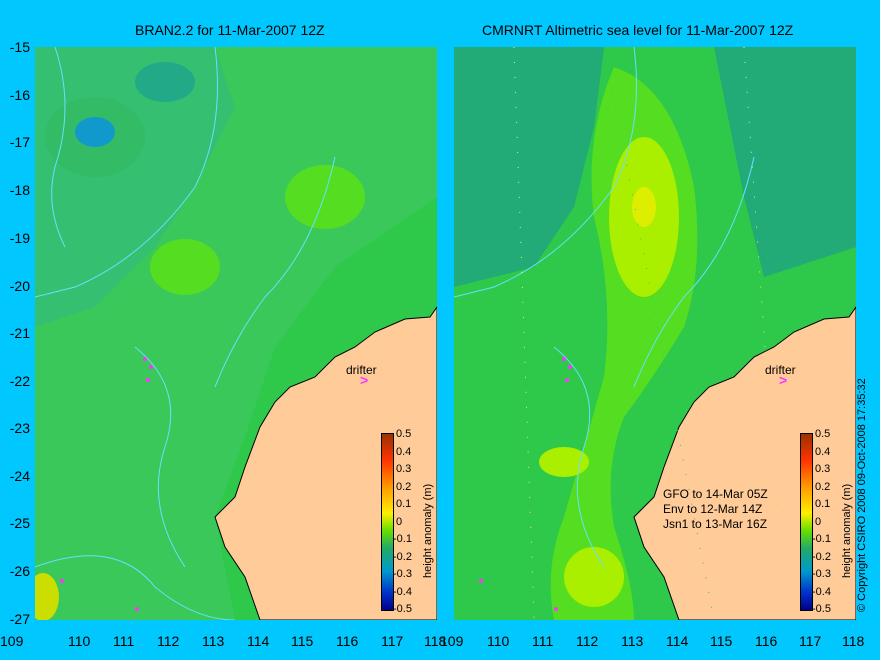  What do you see at coordinates (19, 381) in the screenshot?
I see `y-tick: -22` at bounding box center [19, 381].